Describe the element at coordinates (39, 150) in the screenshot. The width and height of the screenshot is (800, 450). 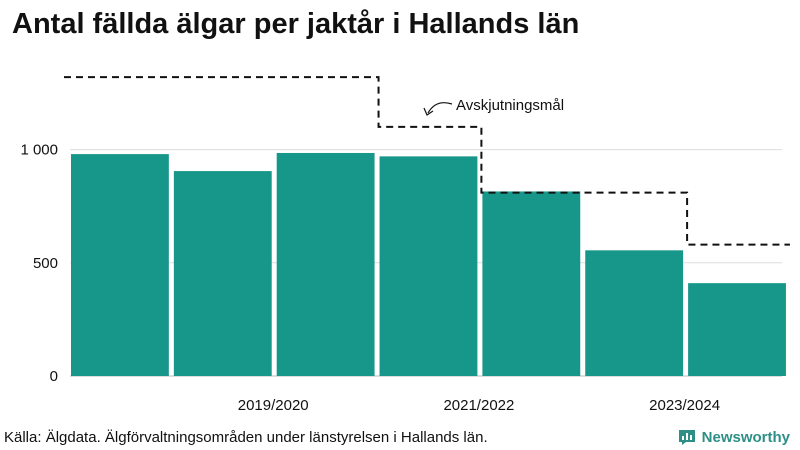
I see `y-tick-label: 1 000` at that location.